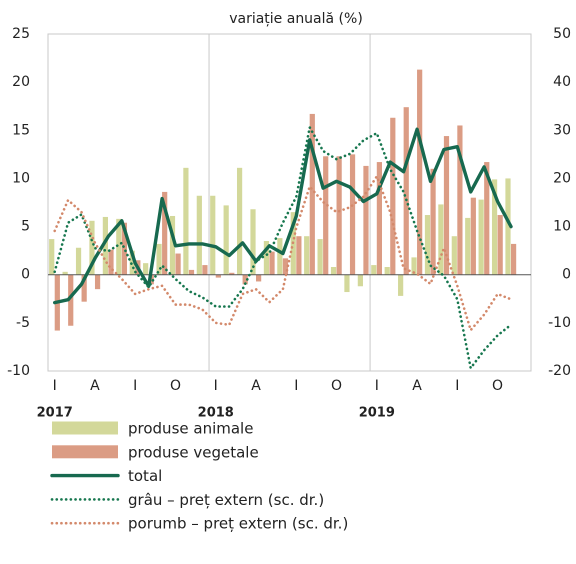  What do you see at coordinates (193, 452) in the screenshot?
I see `legend-label: produse vegetale` at bounding box center [193, 452].